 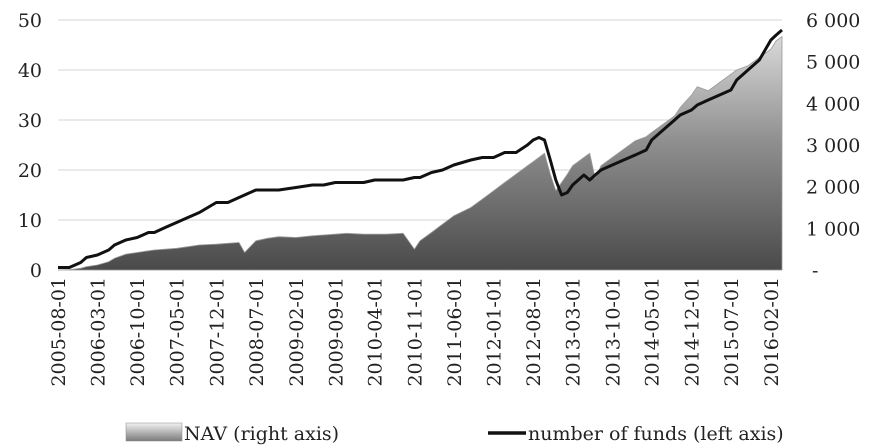 I want to click on right-tick-label: 4 000, so click(x=833, y=104).